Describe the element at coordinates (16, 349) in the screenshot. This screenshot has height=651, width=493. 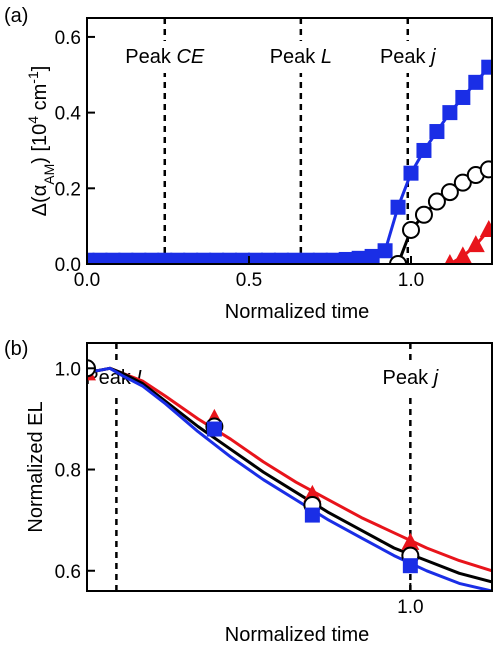
I see `panel-b-label: (b)` at that location.